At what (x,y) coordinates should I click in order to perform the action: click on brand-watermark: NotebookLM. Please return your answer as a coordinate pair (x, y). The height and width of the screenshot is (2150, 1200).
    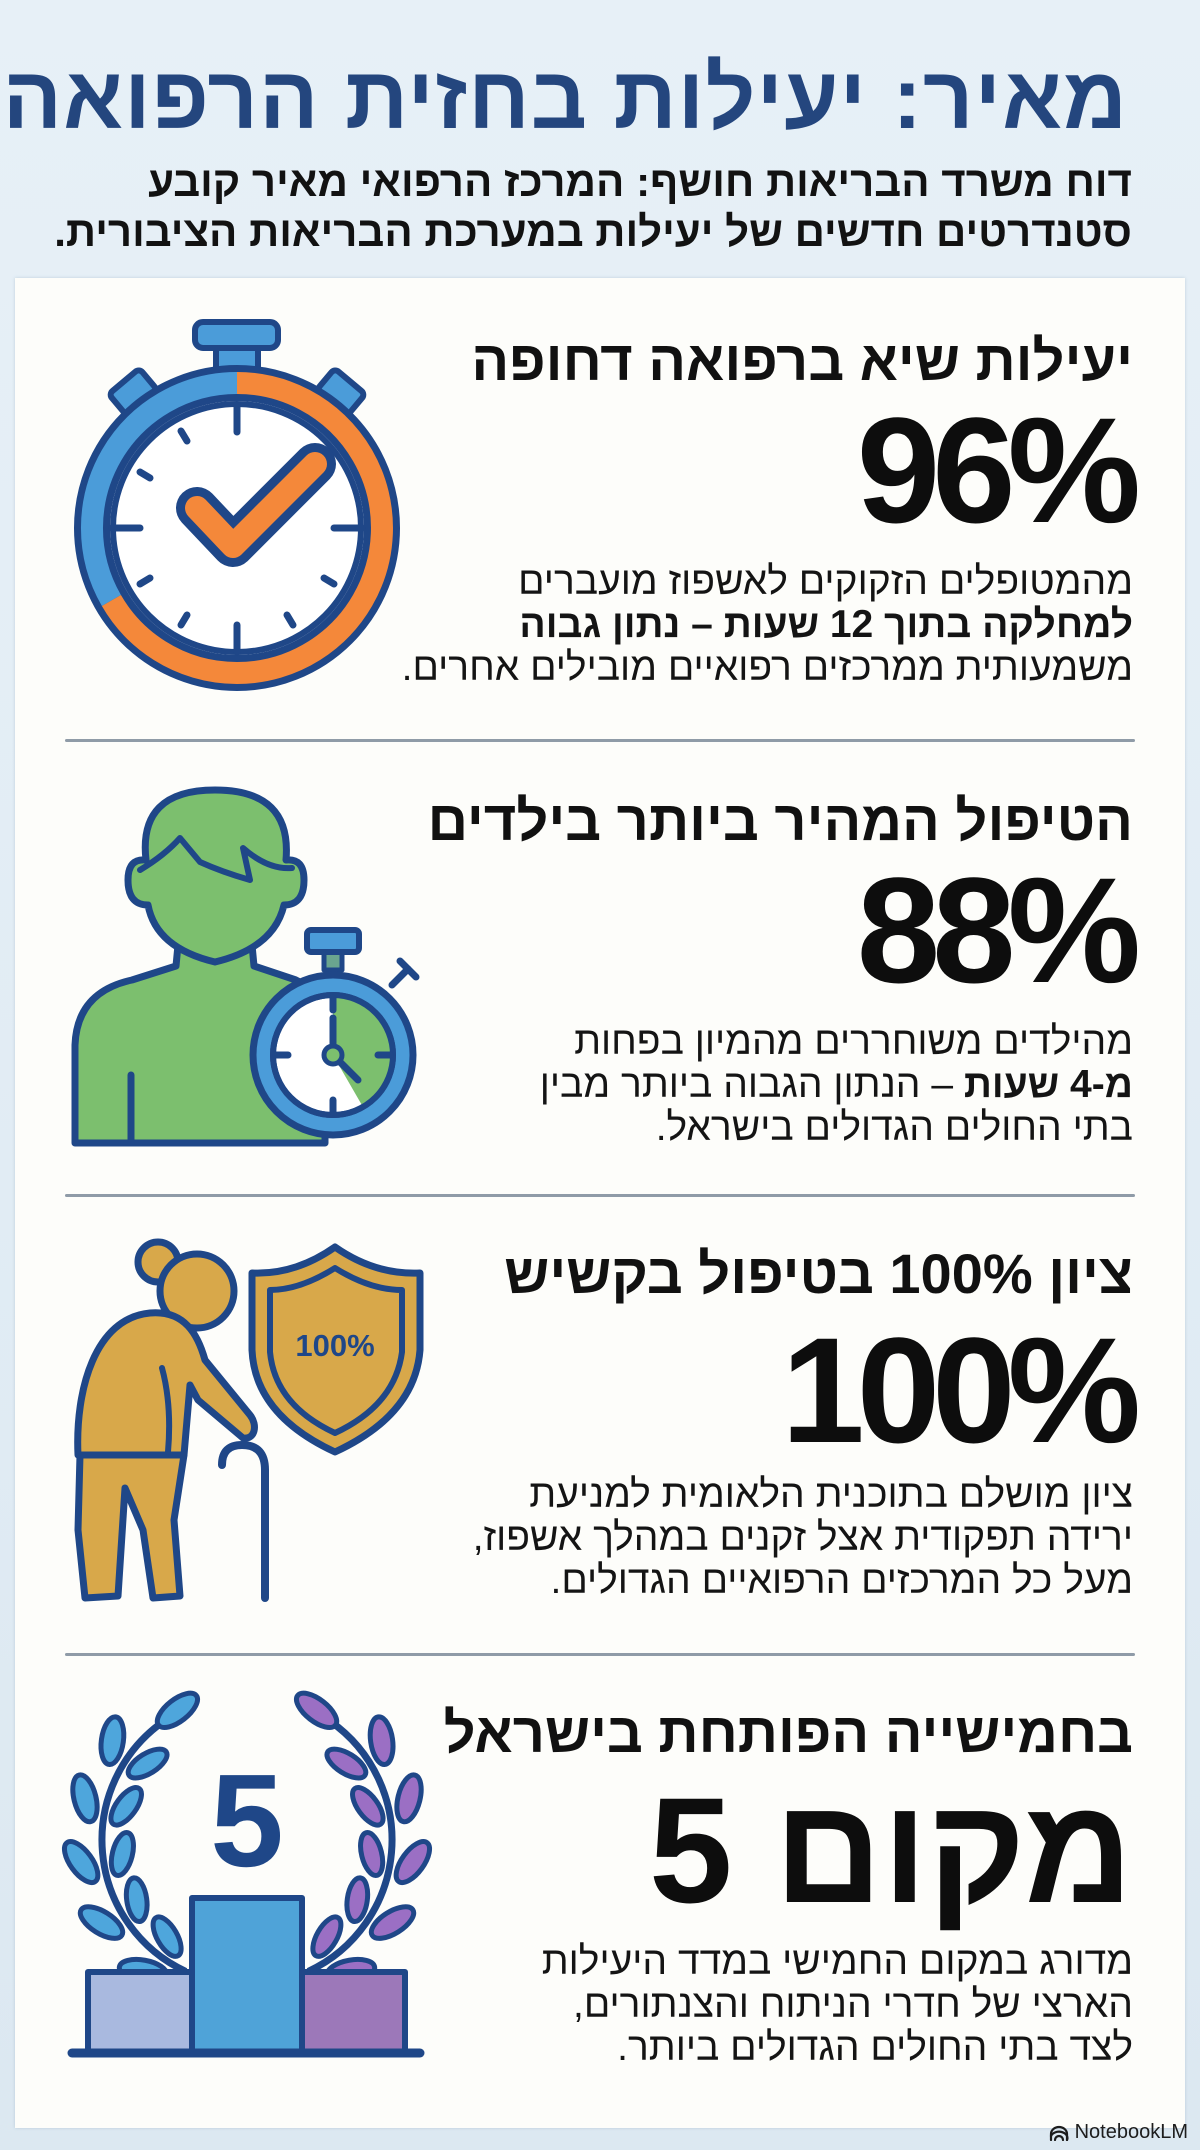
    Looking at the image, I should click on (1118, 2132).